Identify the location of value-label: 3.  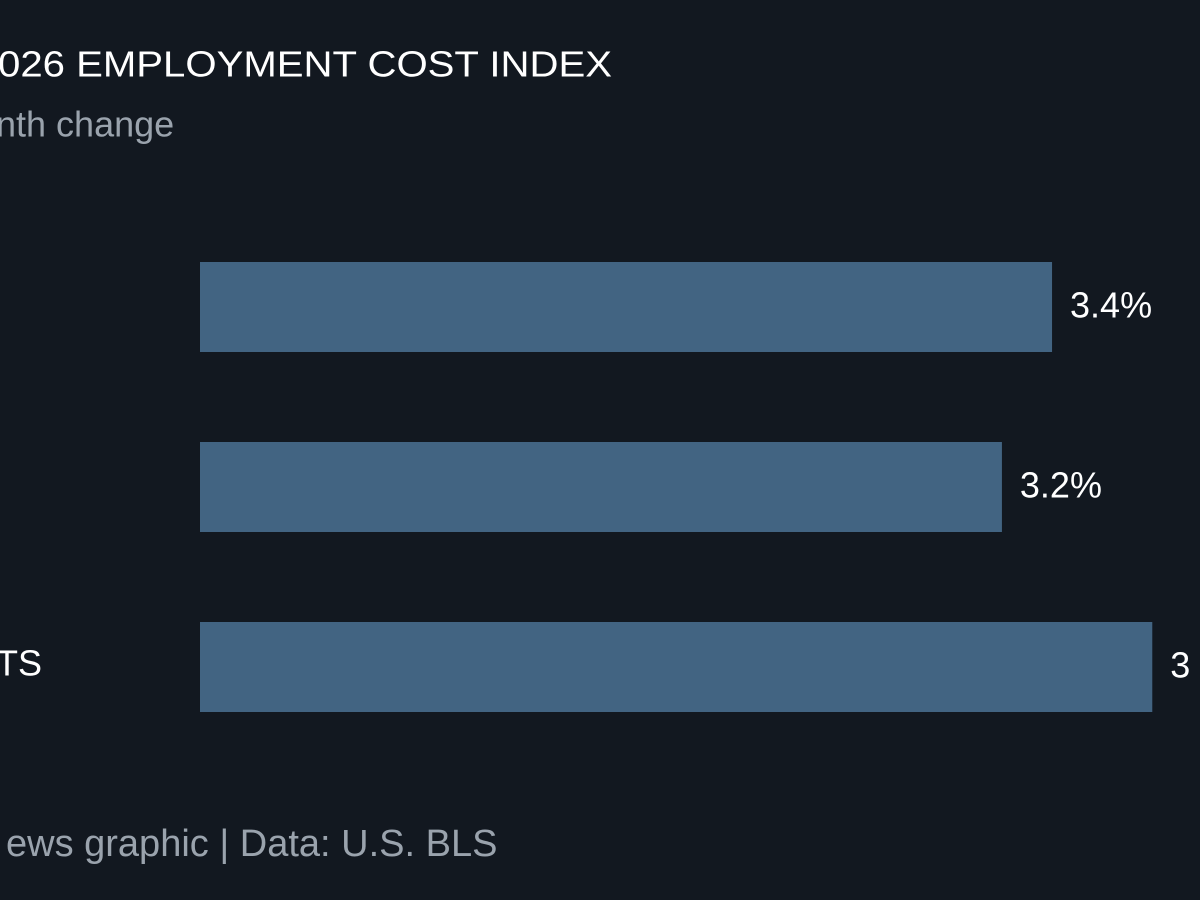
(1180, 665).